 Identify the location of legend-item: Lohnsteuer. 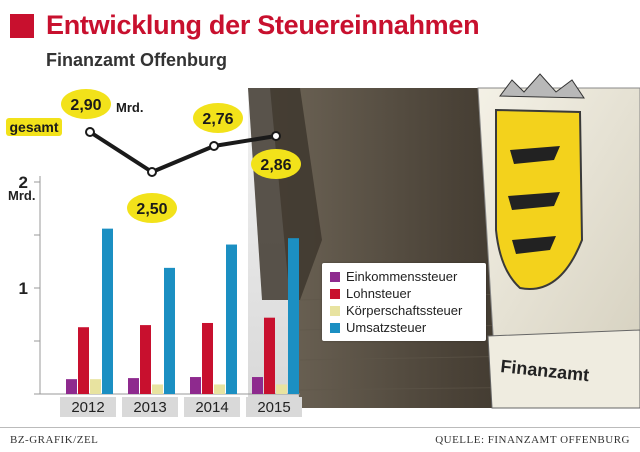
(404, 293).